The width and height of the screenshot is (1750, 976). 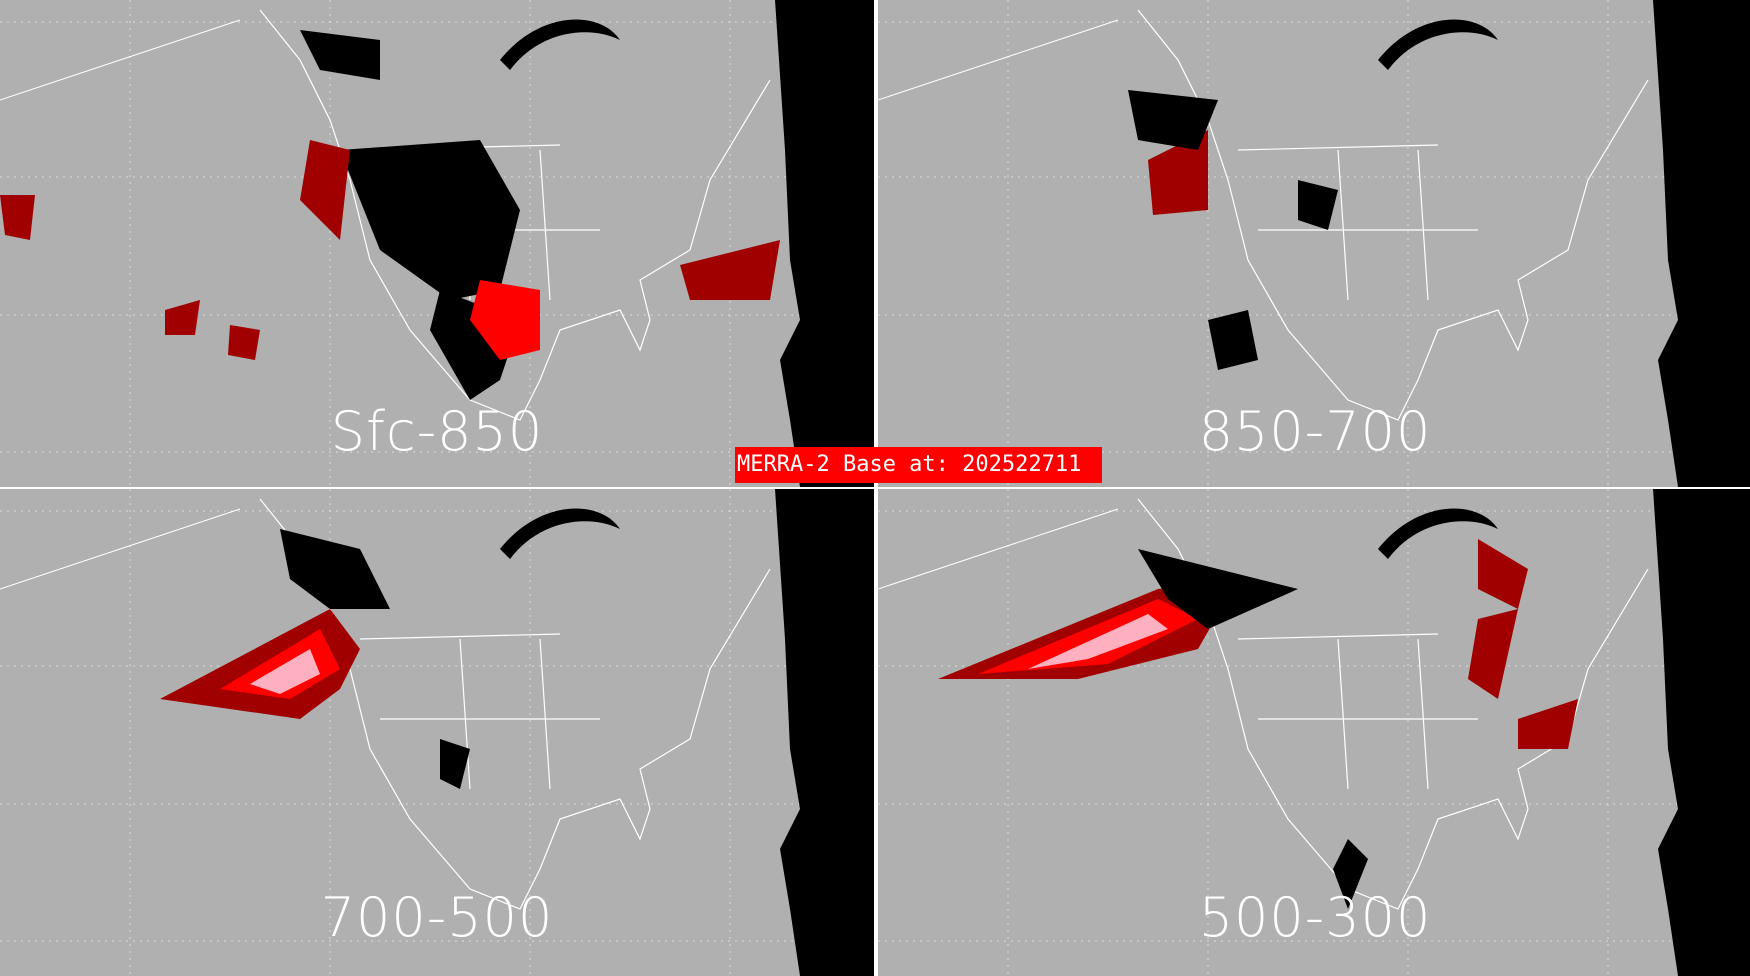 I want to click on title-banner: MERRA-2 Base at: 202522711, so click(x=918, y=465).